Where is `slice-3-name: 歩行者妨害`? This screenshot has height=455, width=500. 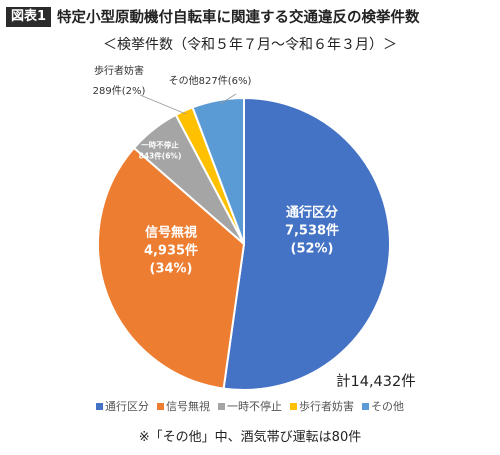
slice-3-name: 歩行者妨害 is located at coordinates (119, 70).